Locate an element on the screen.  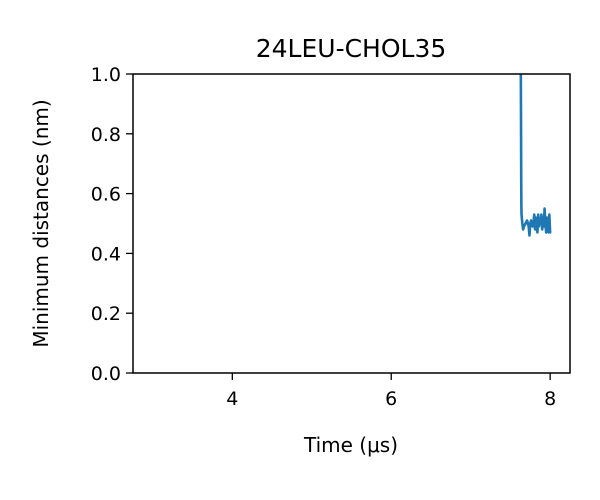
plot-series is located at coordinates (535, 155).